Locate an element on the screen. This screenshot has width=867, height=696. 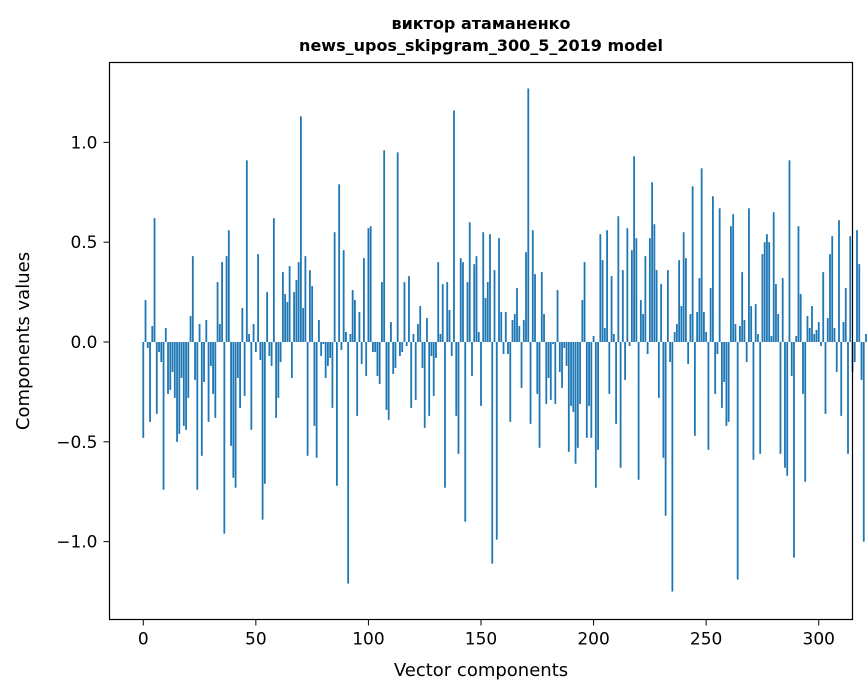
x-axis-ticks: 0 50 100 150 200 250 300 is located at coordinates (486, 634).